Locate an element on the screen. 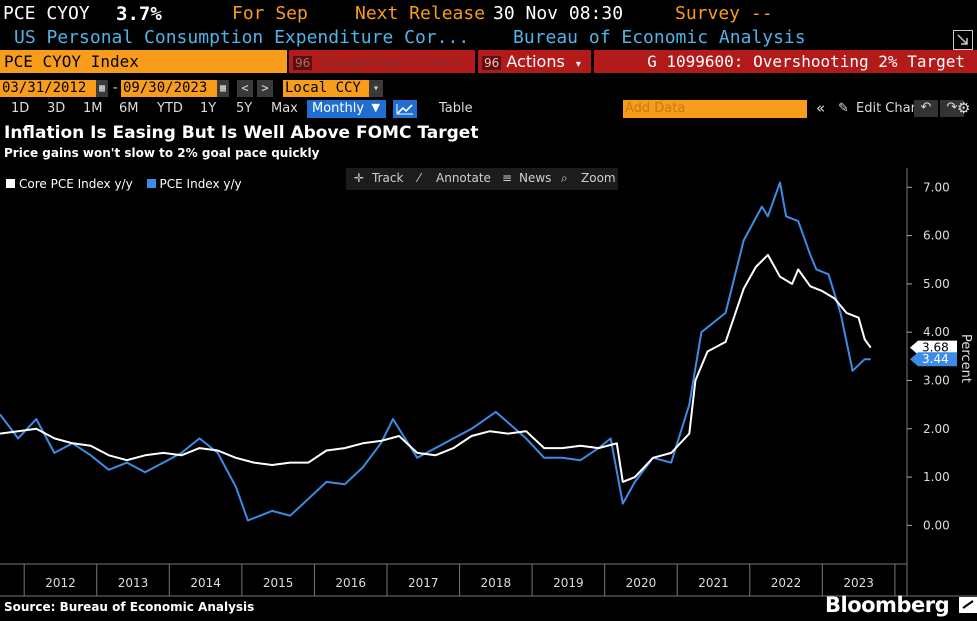 This screenshot has width=977, height=621. last-value-badge-core is located at coordinates (933, 347).